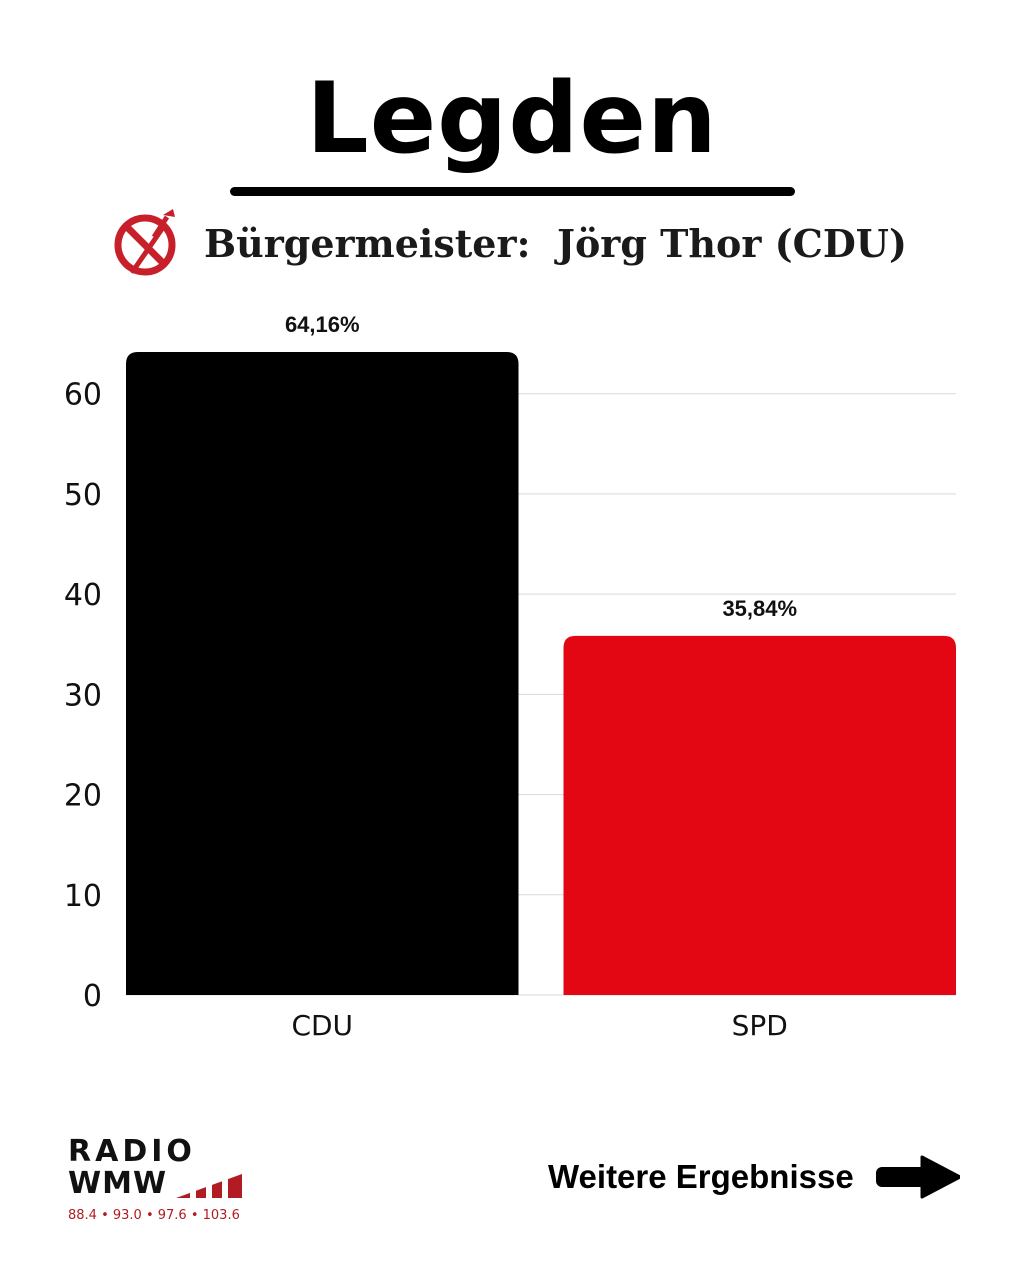  Describe the element at coordinates (555, 243) in the screenshot. I see `subtitle: Bürgermeister: Jörg Thor (CDU)` at that location.